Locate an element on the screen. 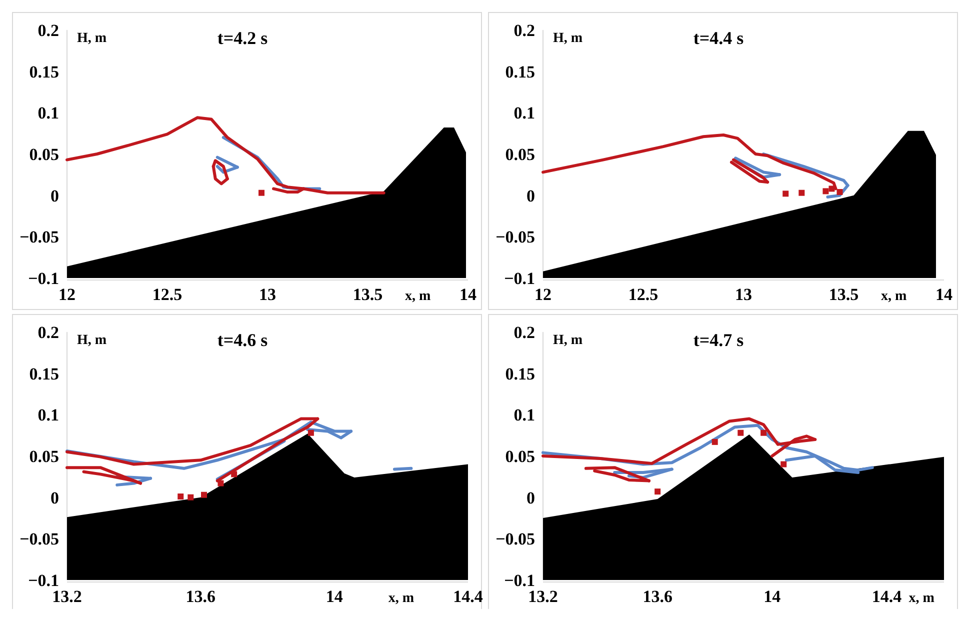 Image resolution: width=968 pixels, height=617 pixels. chart-title: t=4.2 s is located at coordinates (242, 38).